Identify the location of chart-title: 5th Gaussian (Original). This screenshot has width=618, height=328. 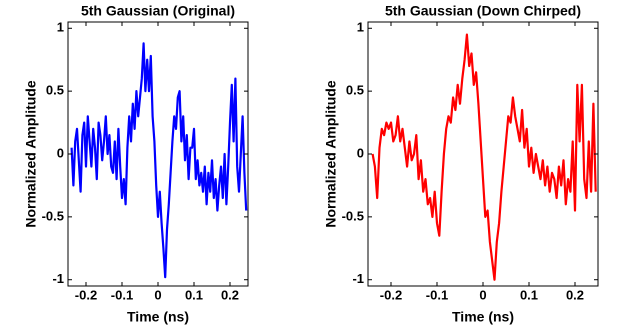
(158, 11).